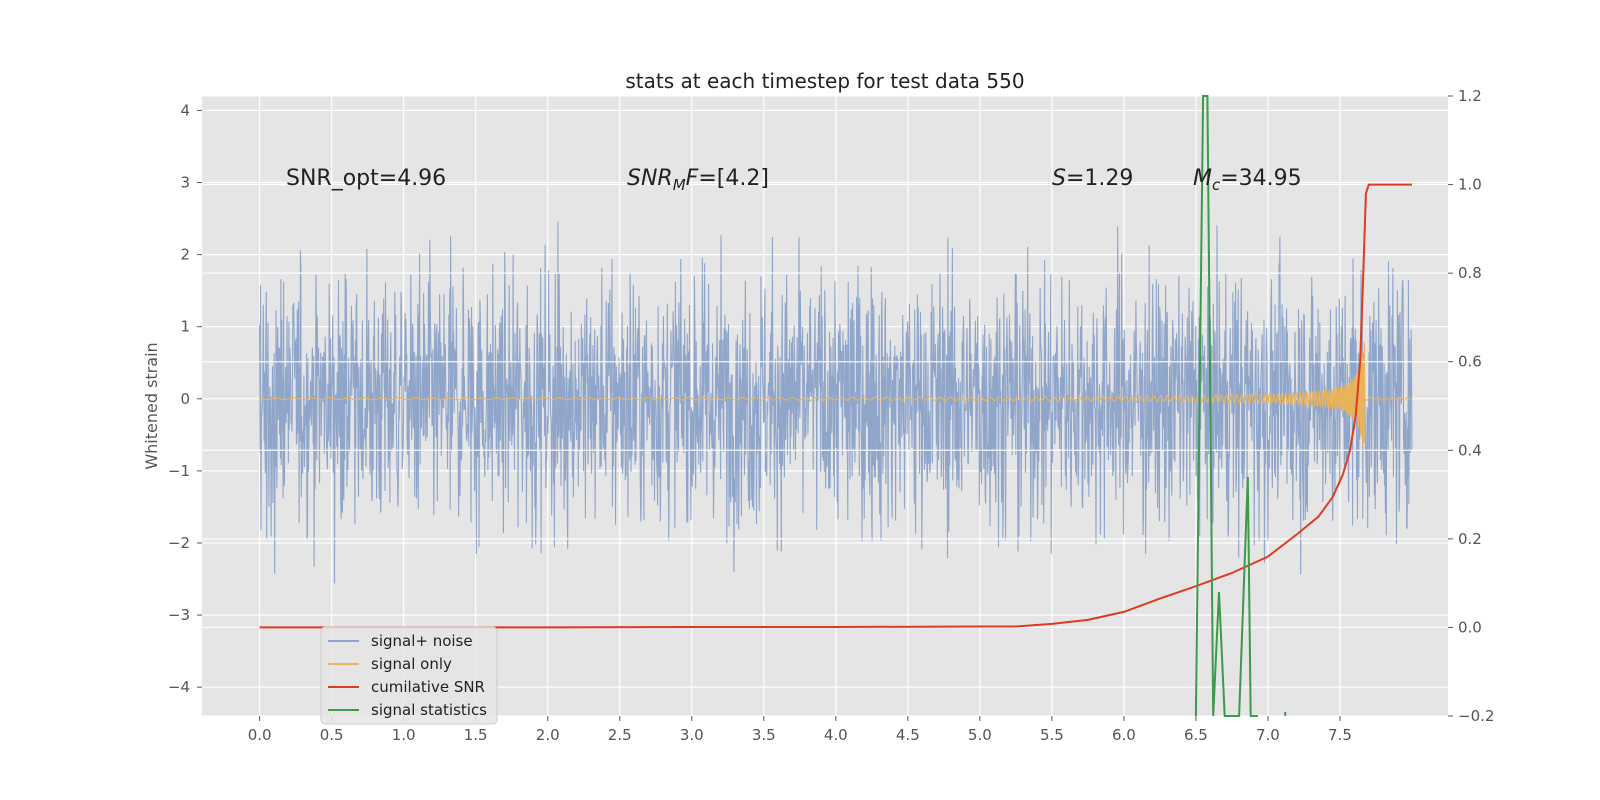  Describe the element at coordinates (260, 735) in the screenshot. I see `x-tick-label: 0.0` at that location.